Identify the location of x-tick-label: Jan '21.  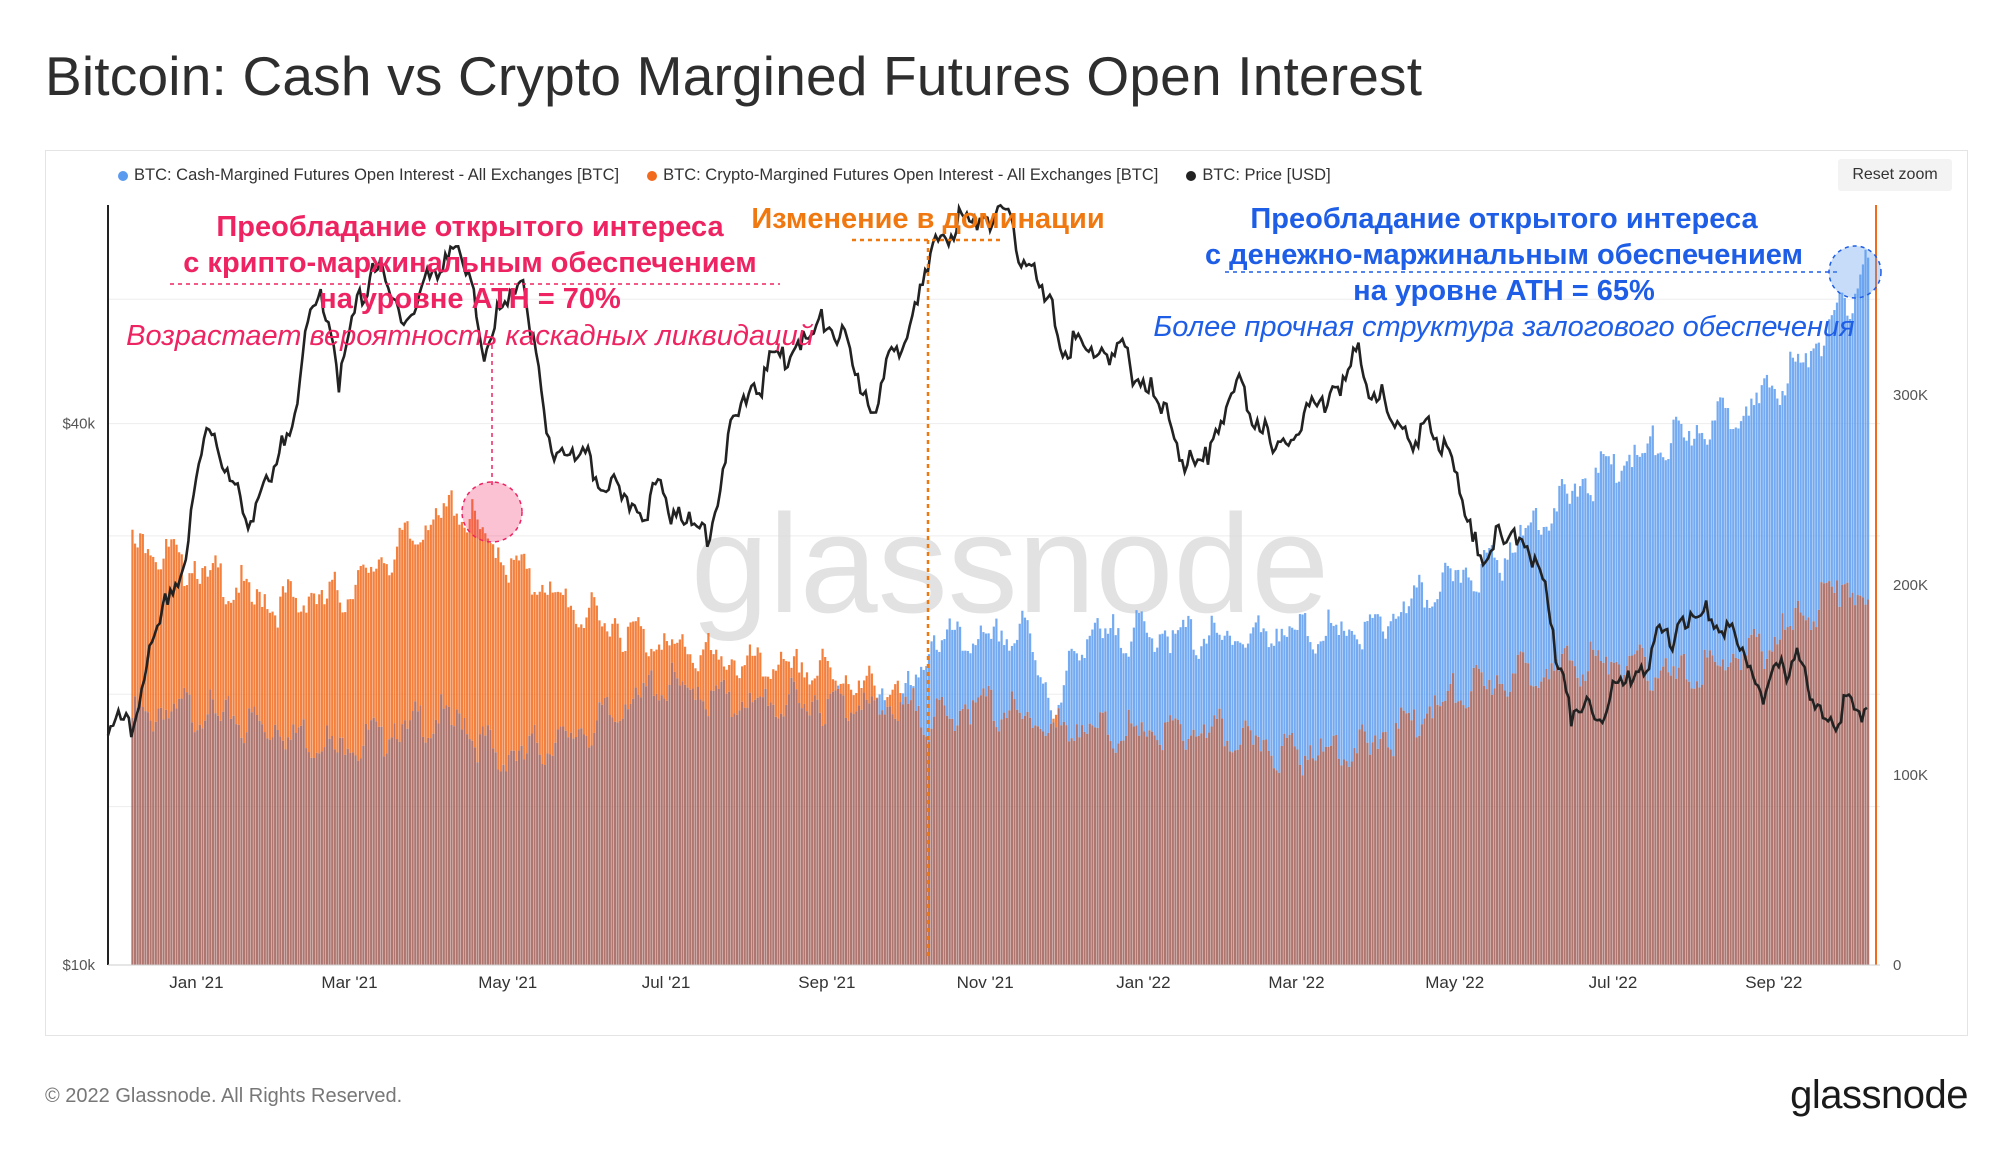
(196, 982).